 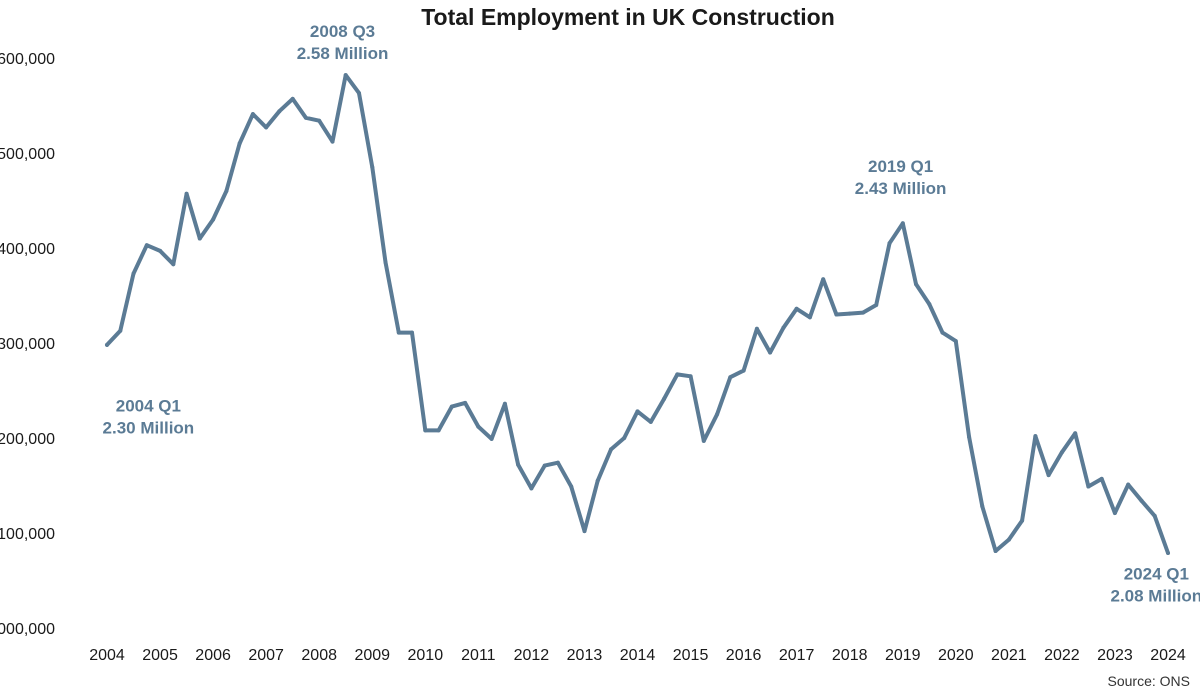 I want to click on y-tick-label: 2,500,000, so click(x=27, y=154).